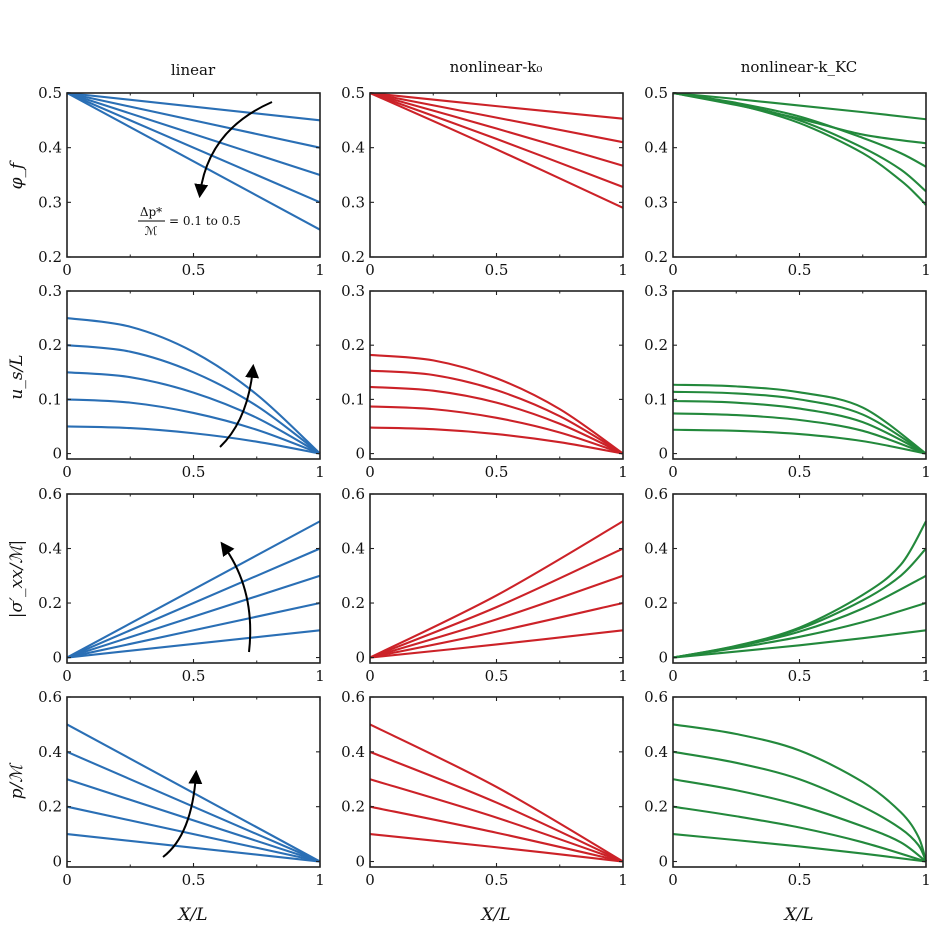 This screenshot has height=937, width=937. I want to click on y-tick-label-r2c1-0: 0, so click(57, 454).